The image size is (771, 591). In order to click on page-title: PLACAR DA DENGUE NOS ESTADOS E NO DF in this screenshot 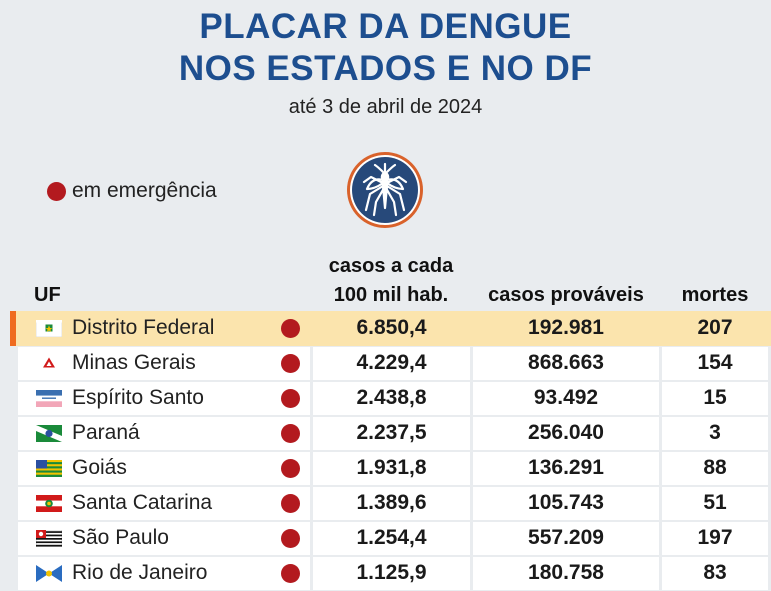, I will do `click(385, 48)`.